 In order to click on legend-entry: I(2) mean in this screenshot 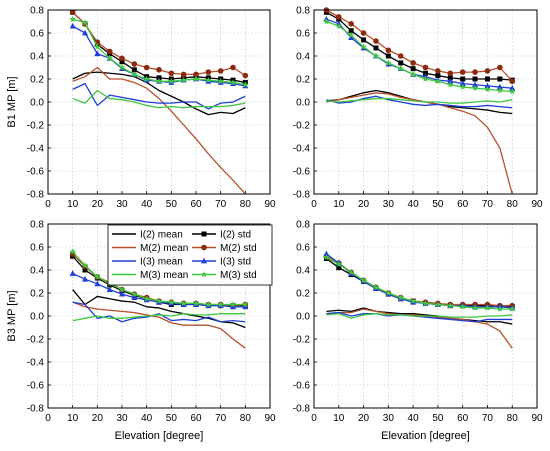, I will do `click(147, 235)`.